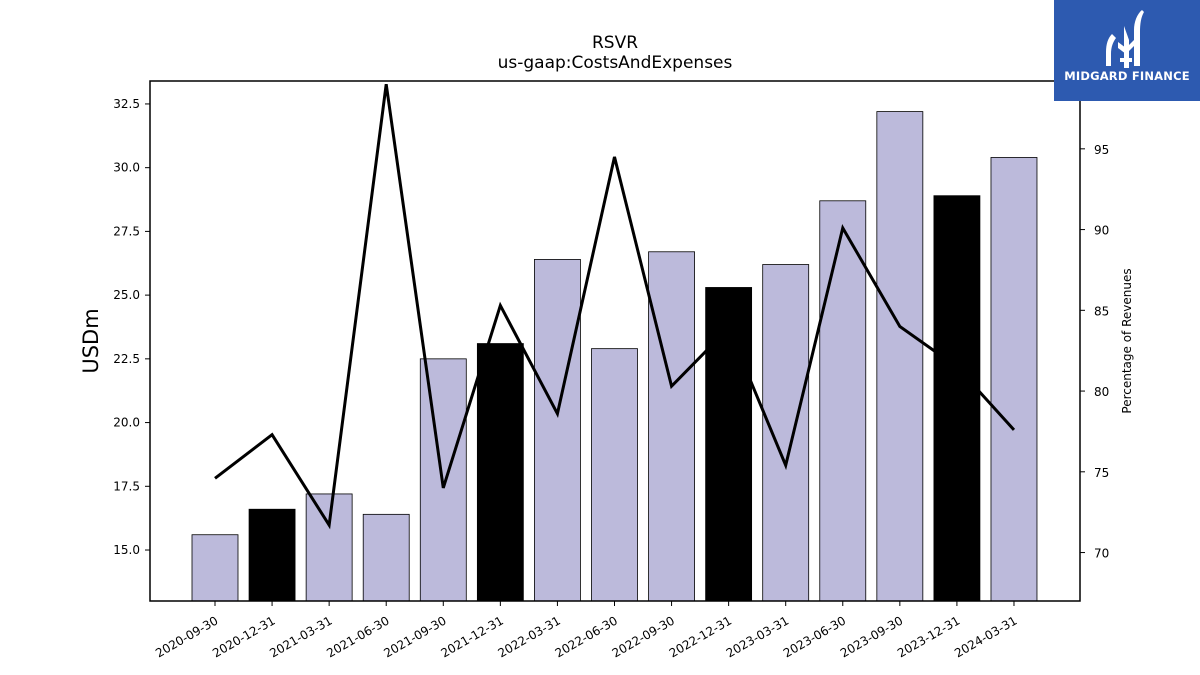 The height and width of the screenshot is (675, 1200). I want to click on x-tick-label: 2022-06-30, so click(586, 636).